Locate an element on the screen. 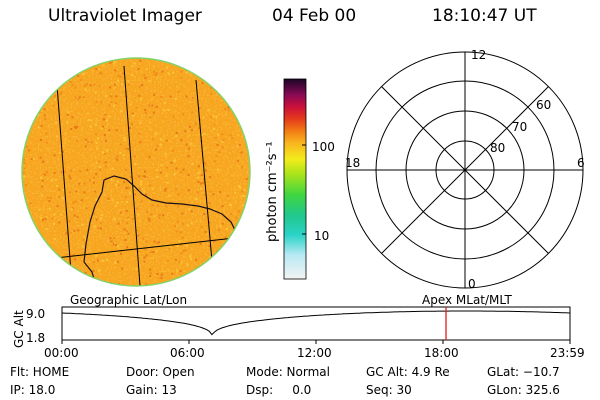 The width and height of the screenshot is (600, 400). mlt-label-18: 18 is located at coordinates (353, 163).